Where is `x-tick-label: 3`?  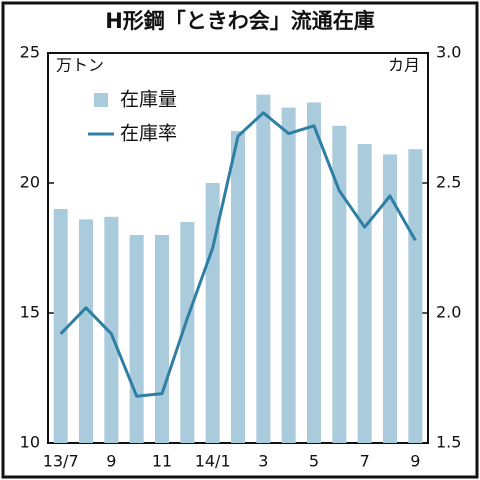
x-tick-label: 3 is located at coordinates (263, 461).